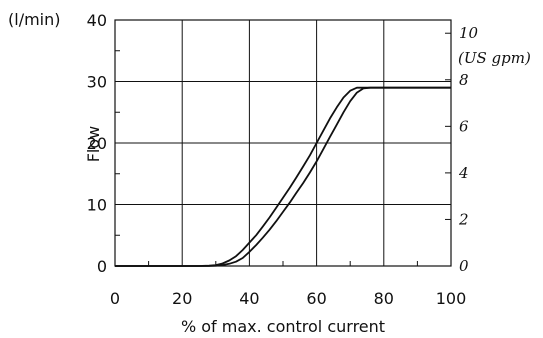 The image size is (543, 338). I want to click on y-axis-unit: (l/min), so click(34, 19).